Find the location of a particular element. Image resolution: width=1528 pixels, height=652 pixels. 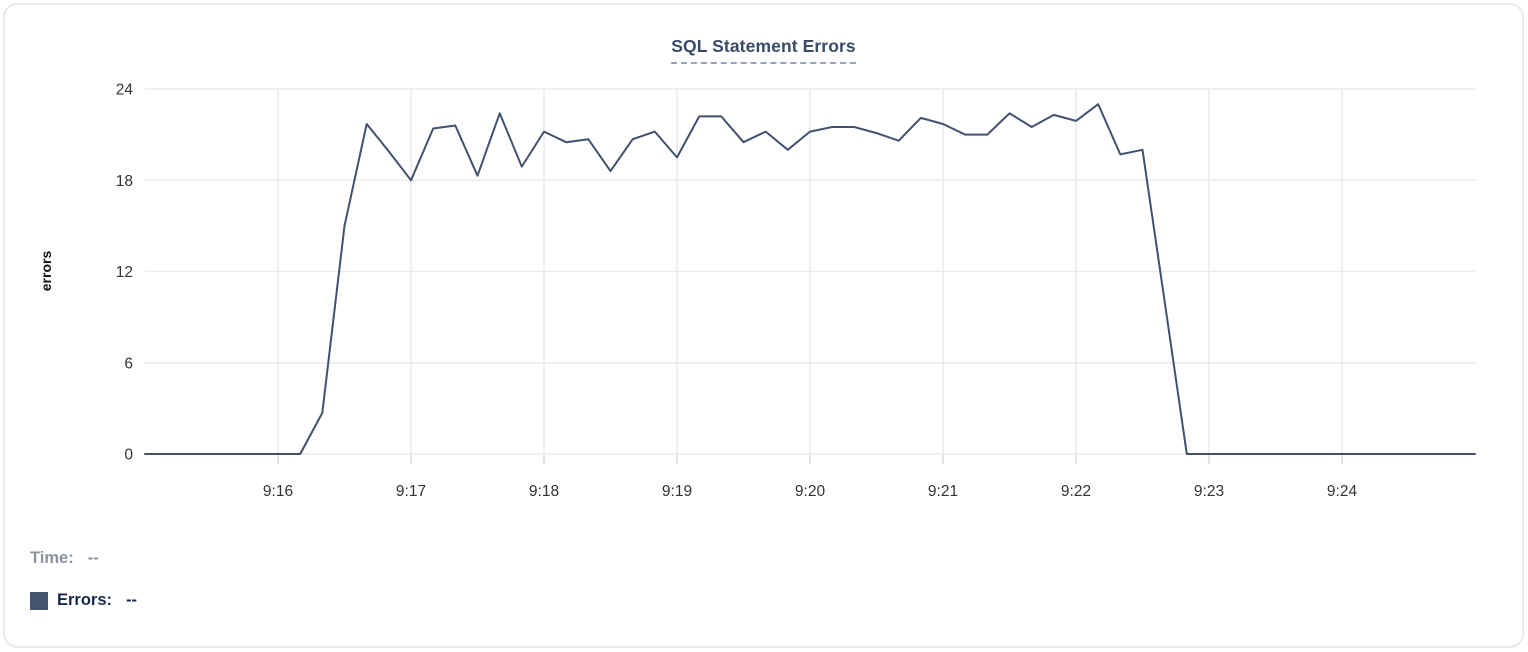

x-tick-label: 9:24 is located at coordinates (1342, 491).